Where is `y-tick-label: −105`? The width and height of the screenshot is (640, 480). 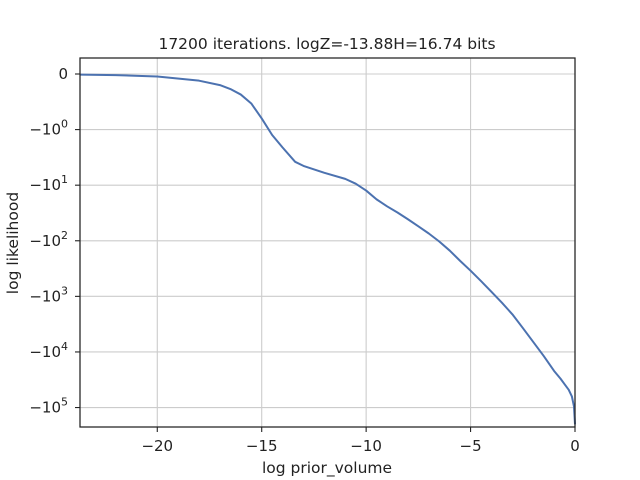
y-tick-label: −105 is located at coordinates (48, 406).